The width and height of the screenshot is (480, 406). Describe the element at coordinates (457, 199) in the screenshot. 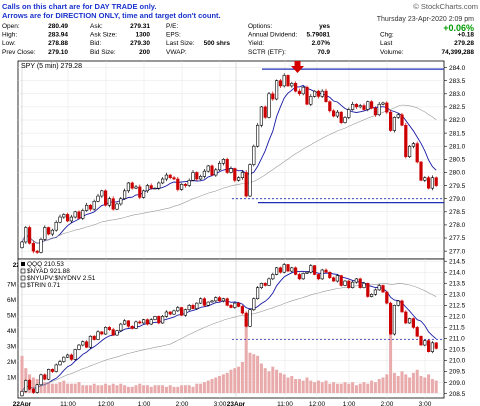

I see `y-tick-label: 279.0` at that location.